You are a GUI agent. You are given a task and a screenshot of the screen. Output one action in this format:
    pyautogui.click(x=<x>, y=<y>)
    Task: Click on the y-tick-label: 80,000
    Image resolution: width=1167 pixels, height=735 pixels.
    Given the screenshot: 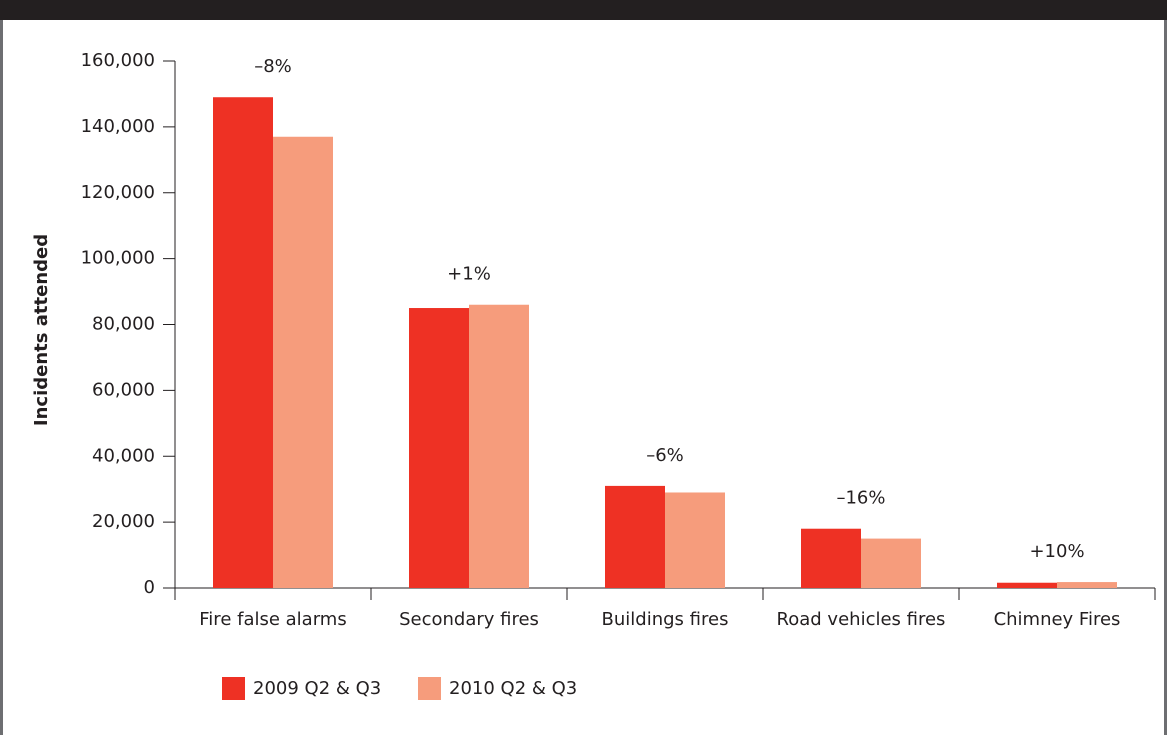 What is the action you would take?
    pyautogui.click(x=123, y=324)
    